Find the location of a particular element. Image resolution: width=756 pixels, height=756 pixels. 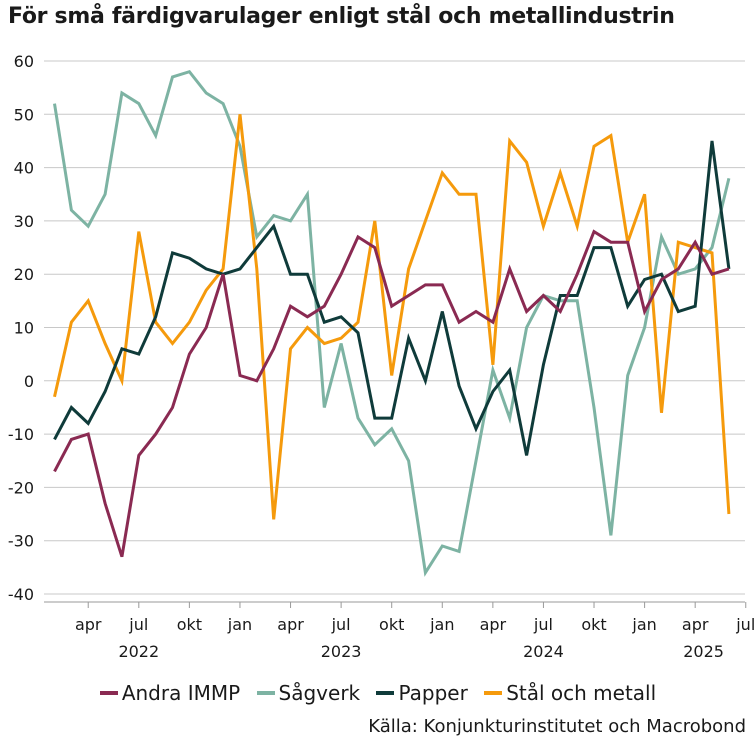

legend-swatch-stal-och-metall is located at coordinates (493, 693).